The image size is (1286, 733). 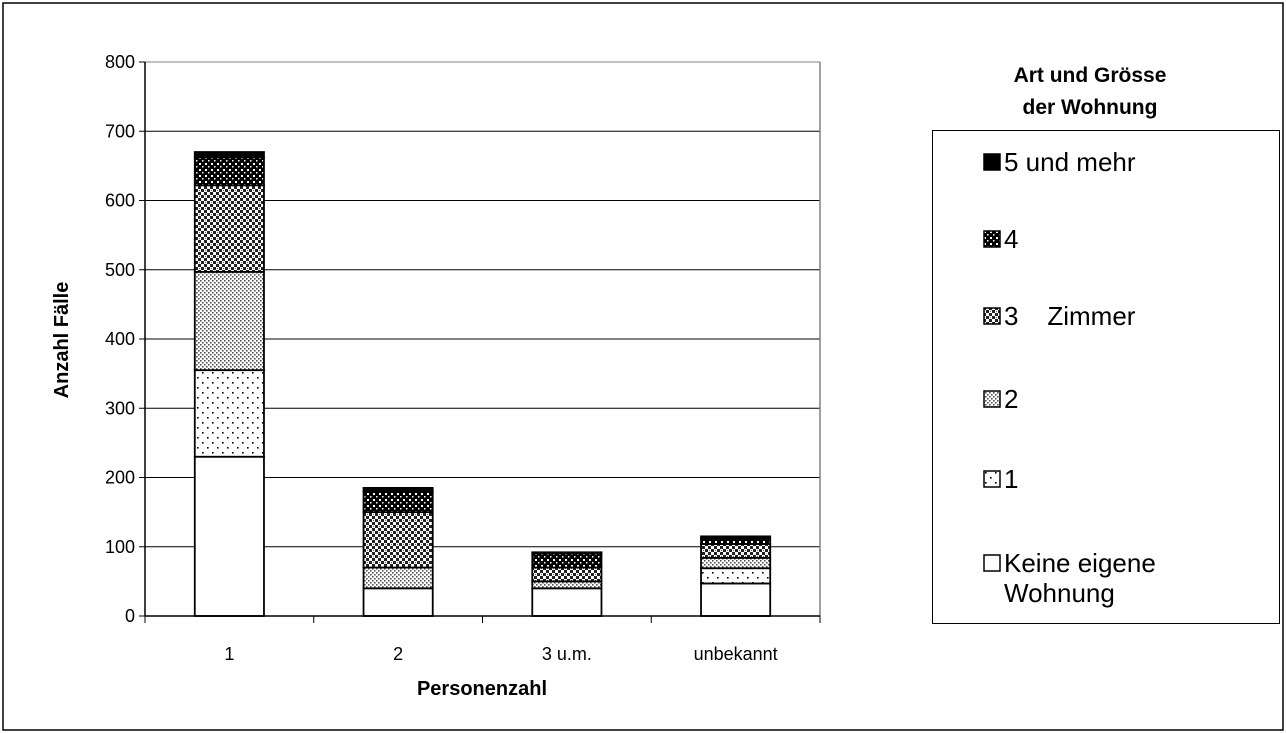 I want to click on legend-label: 2, so click(x=1011, y=399).